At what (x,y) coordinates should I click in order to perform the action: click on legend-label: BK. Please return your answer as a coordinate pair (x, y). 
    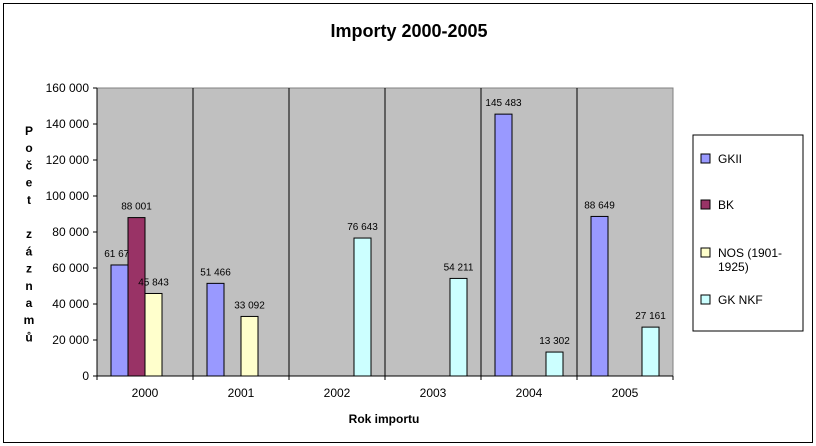
    Looking at the image, I should click on (726, 205).